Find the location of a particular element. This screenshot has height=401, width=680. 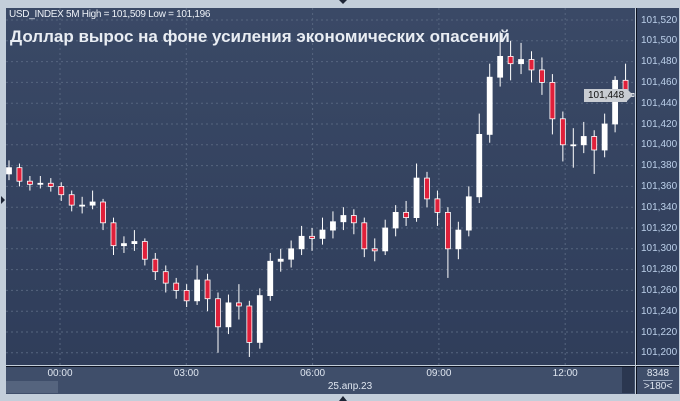

price-tick-label: 101,240 is located at coordinates (659, 311).